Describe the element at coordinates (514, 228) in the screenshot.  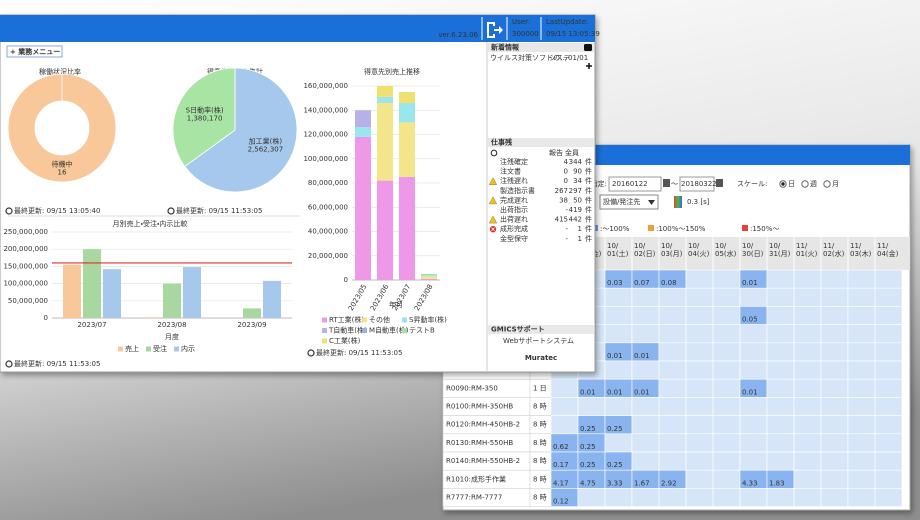
I see `task-name: 成形完成` at that location.